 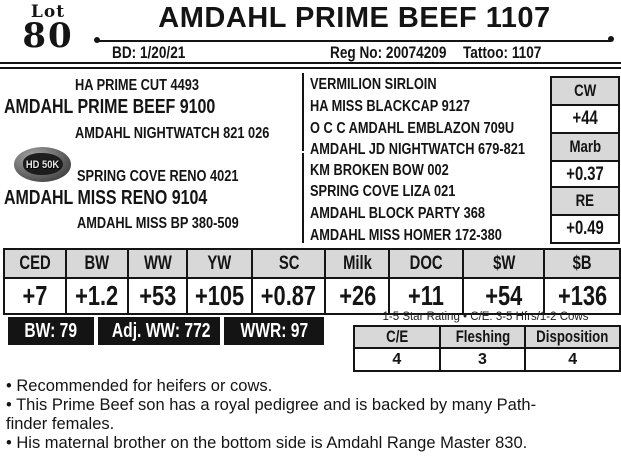 I want to click on epd-value-row: +7 +1.2 +53 +105 +0.87 +26 +11 +54 +136, so click(x=312, y=296).